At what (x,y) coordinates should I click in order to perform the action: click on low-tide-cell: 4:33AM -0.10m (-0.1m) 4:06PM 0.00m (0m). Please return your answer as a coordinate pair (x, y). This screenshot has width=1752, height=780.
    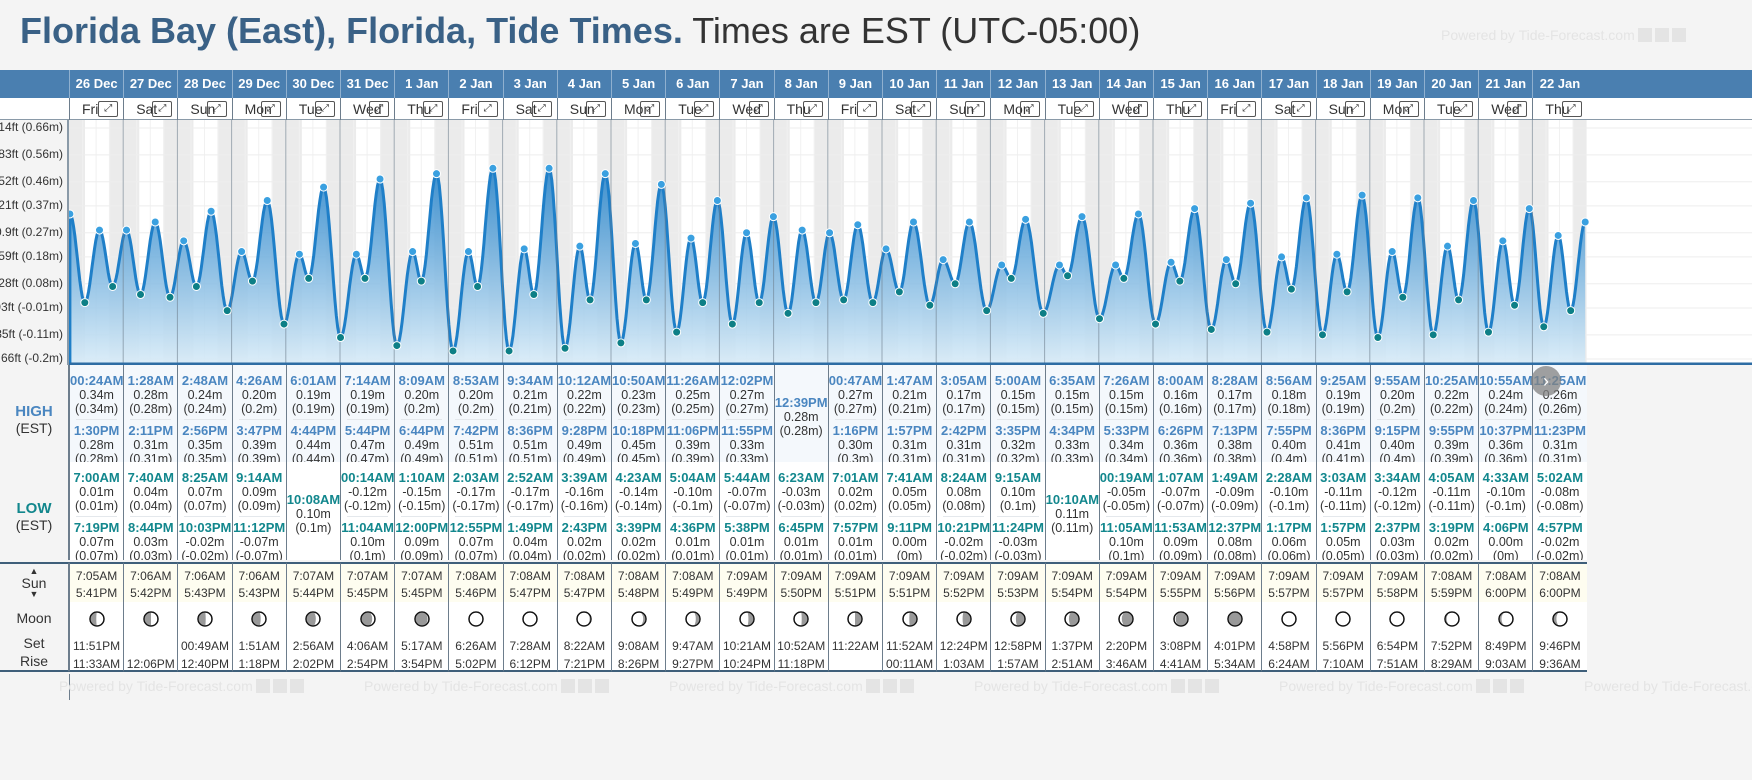
    Looking at the image, I should click on (1505, 511).